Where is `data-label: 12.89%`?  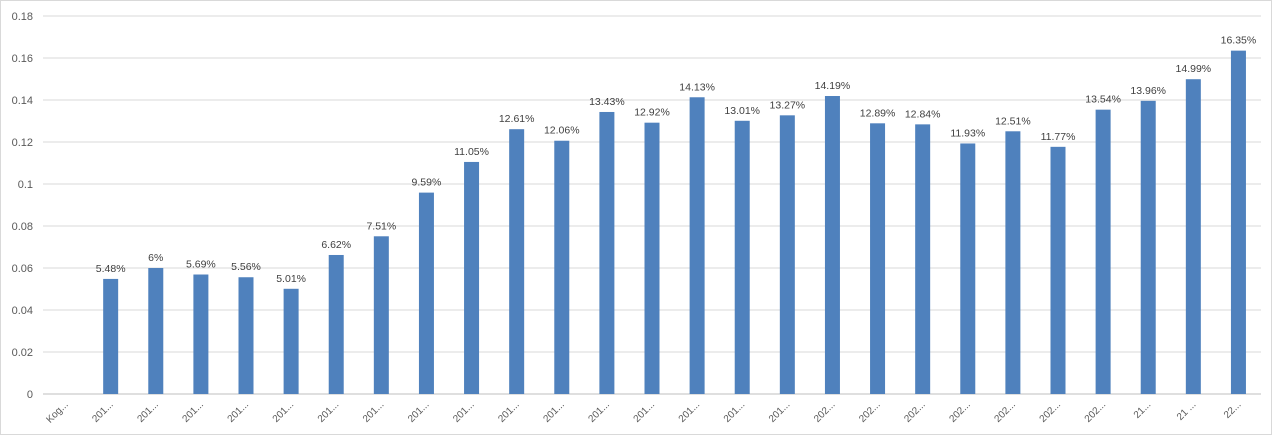 data-label: 12.89% is located at coordinates (878, 113).